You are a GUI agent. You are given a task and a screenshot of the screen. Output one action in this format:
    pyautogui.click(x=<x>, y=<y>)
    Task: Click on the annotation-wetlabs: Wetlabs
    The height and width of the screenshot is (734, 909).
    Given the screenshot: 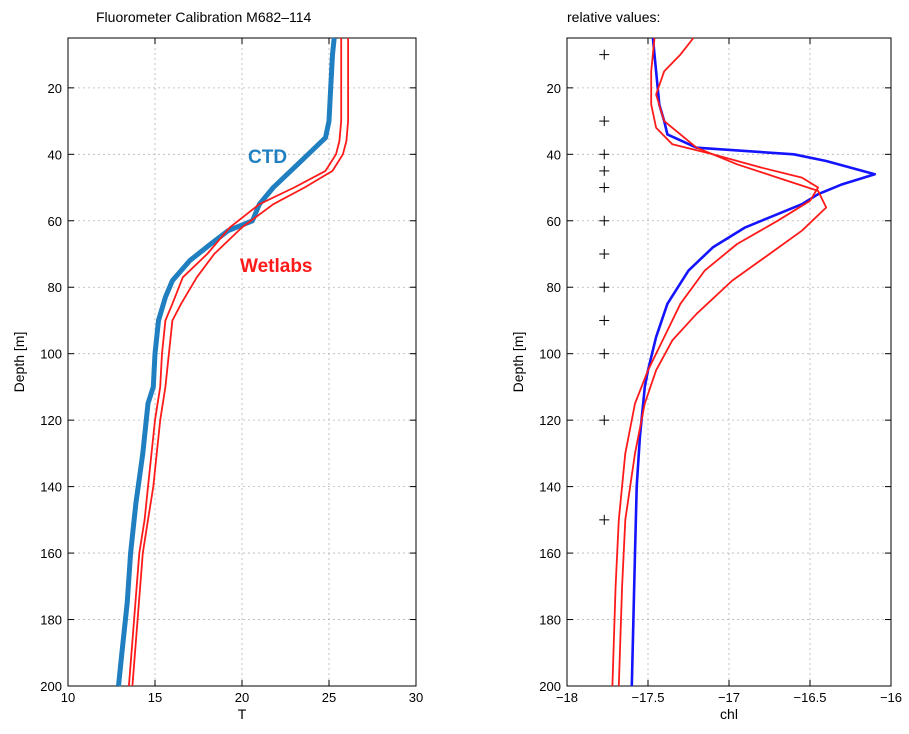 What is the action you would take?
    pyautogui.click(x=276, y=266)
    